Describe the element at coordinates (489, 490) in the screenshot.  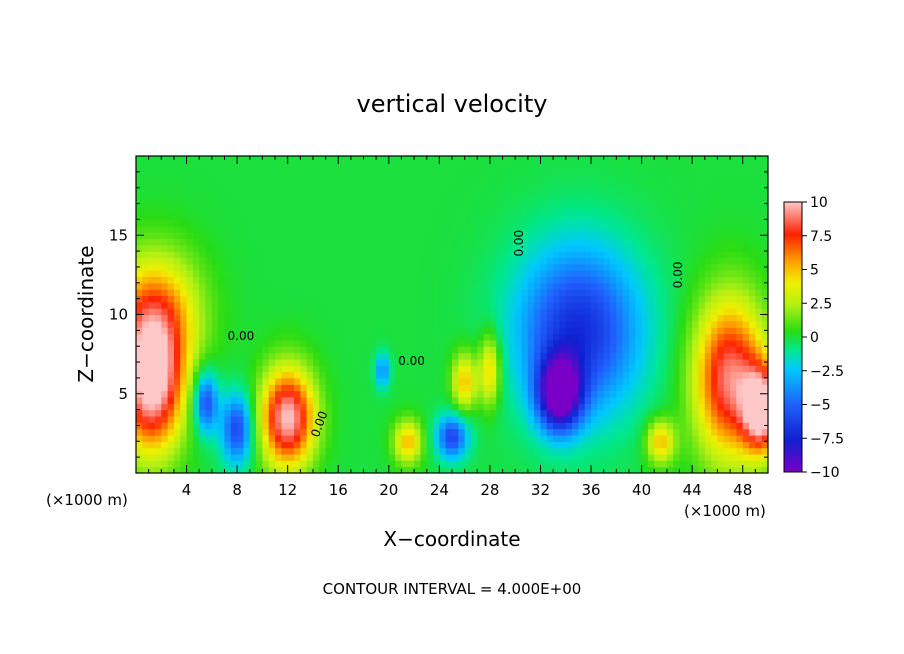
I see `x-tick-label: 28` at that location.